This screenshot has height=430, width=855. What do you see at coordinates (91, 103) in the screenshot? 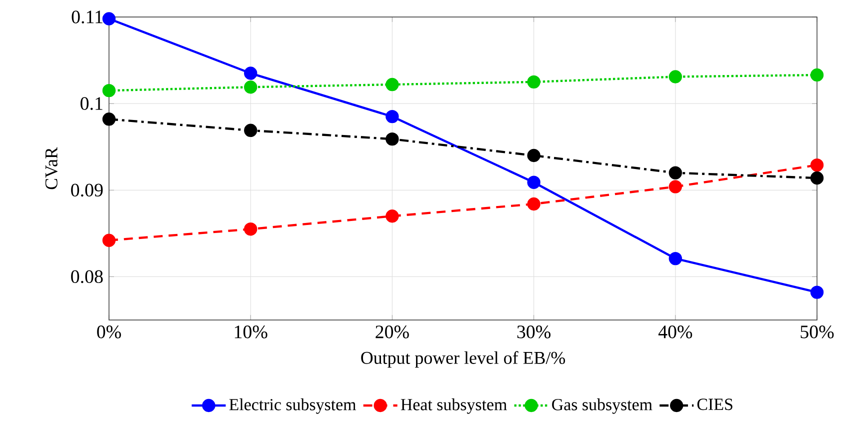
I see `y-tick-label: 0.1` at bounding box center [91, 103].